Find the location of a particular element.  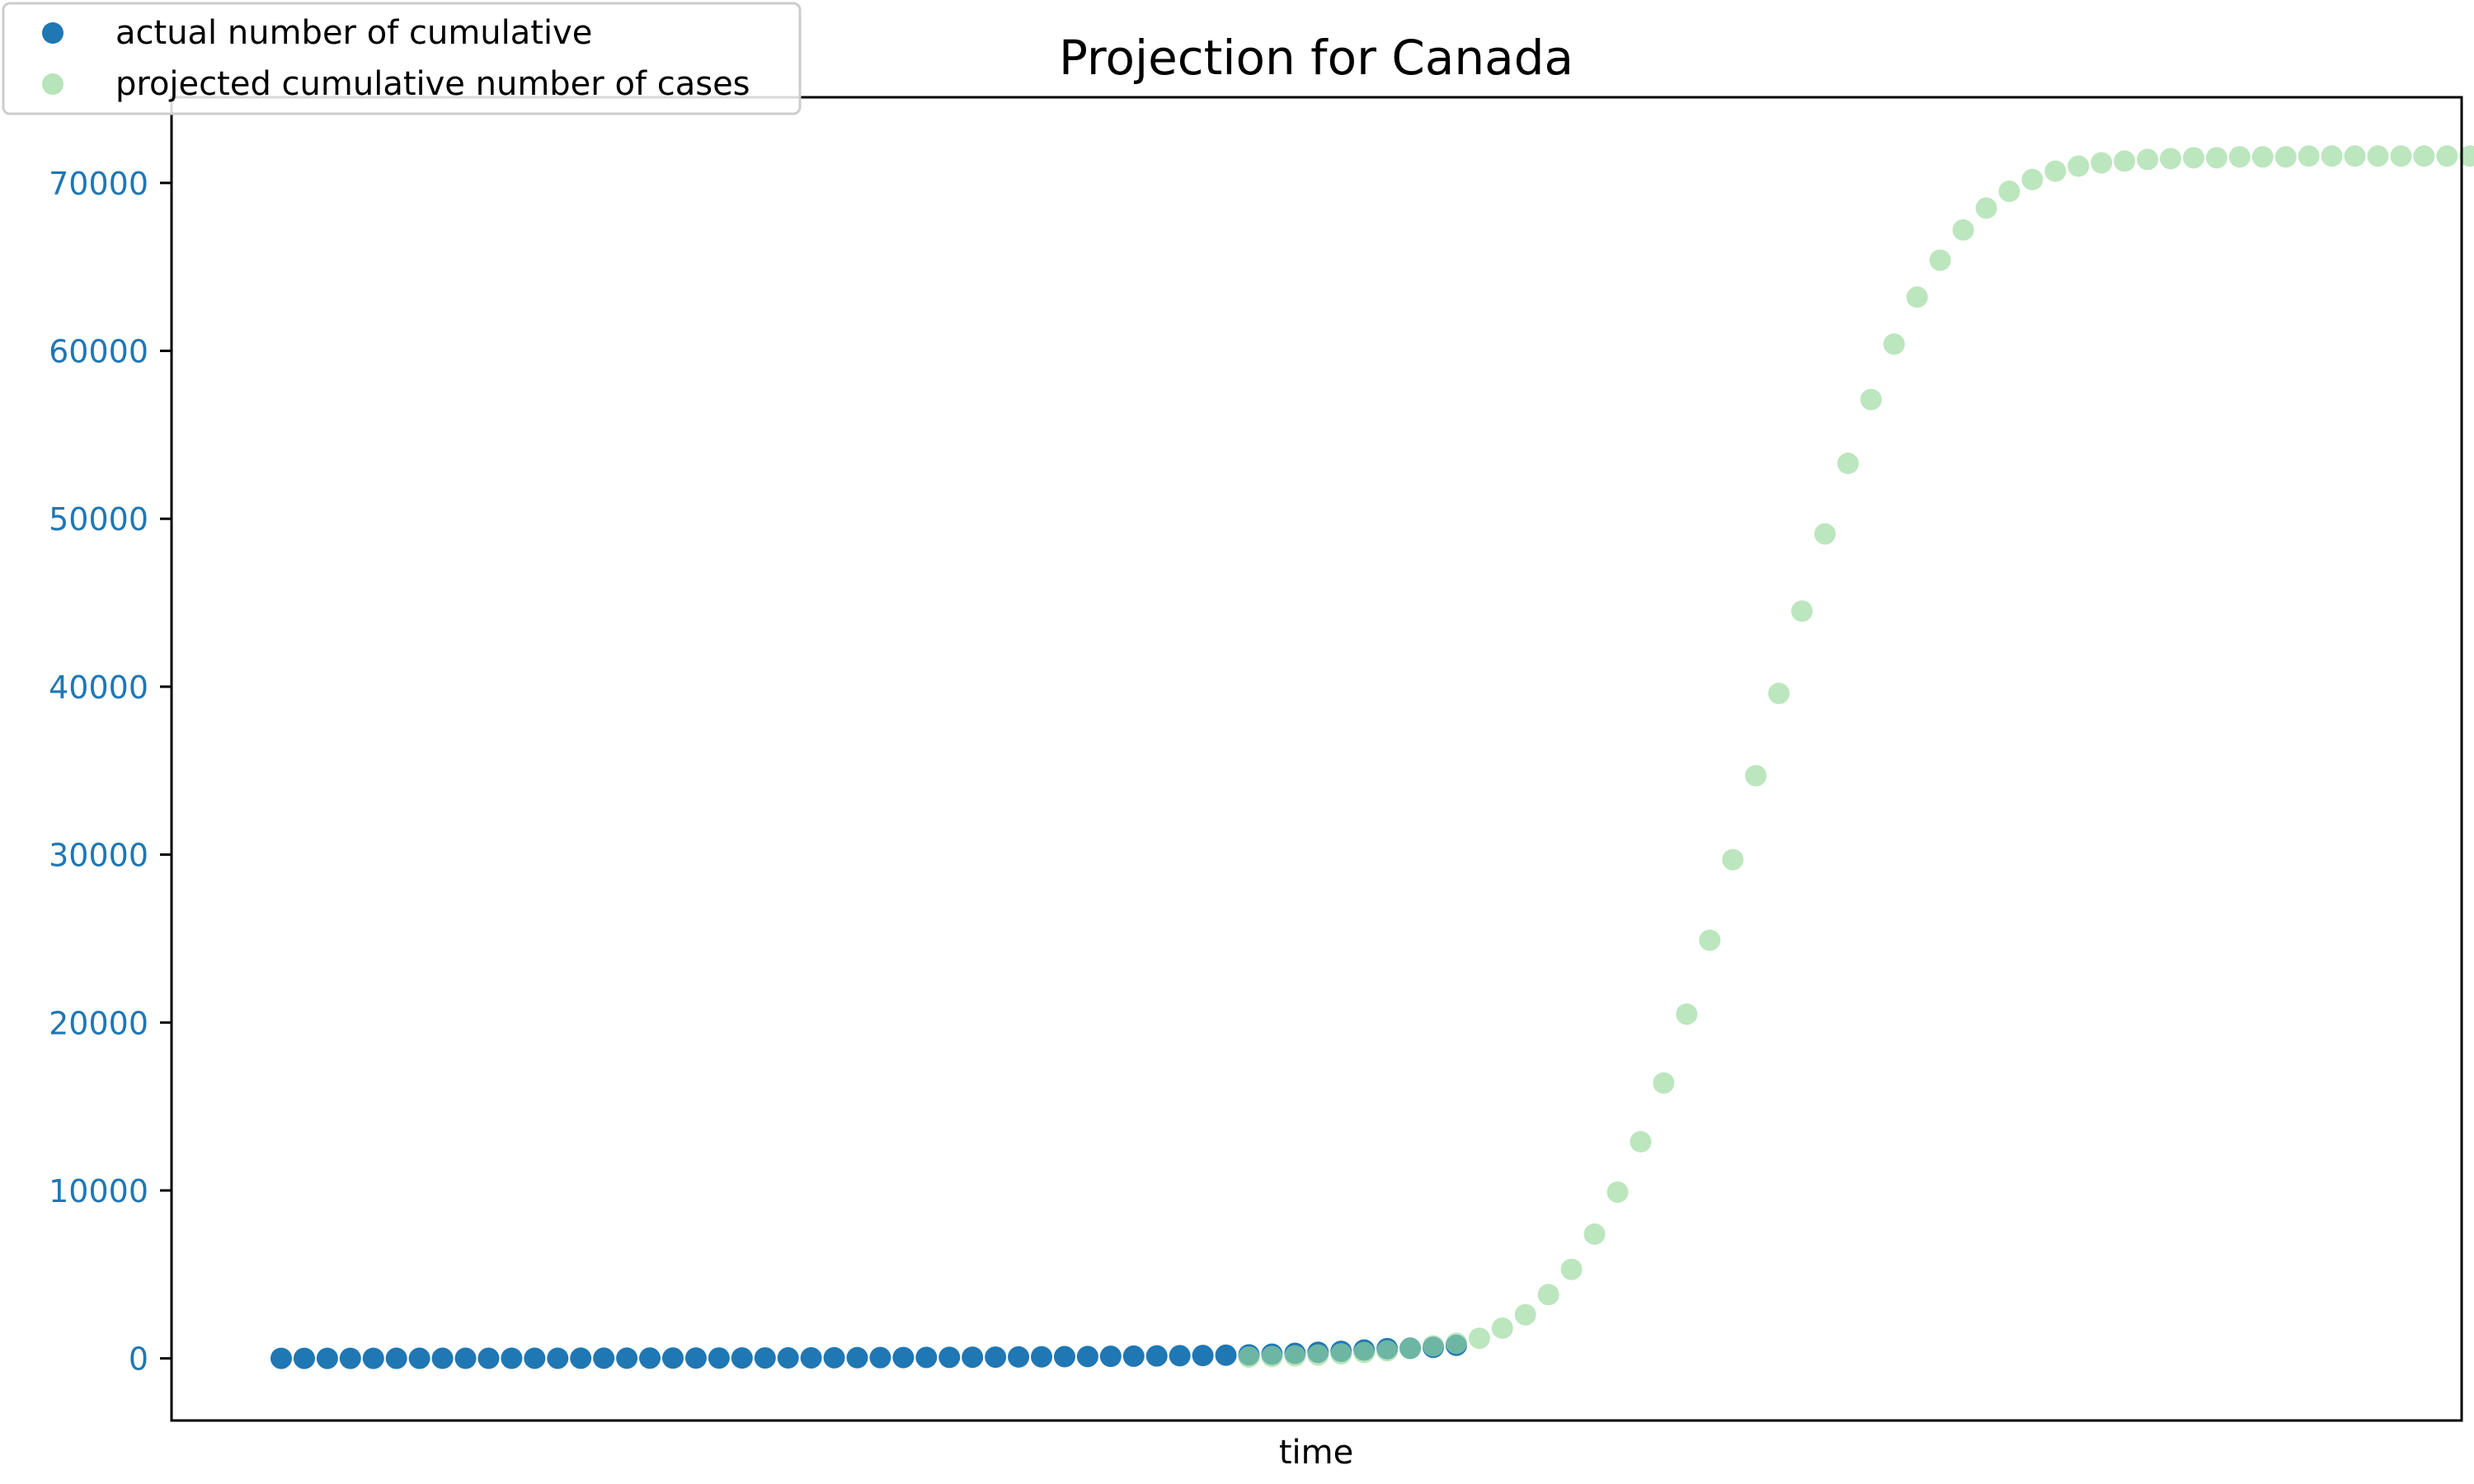

y-tick-label: 60000 is located at coordinates (98, 352).